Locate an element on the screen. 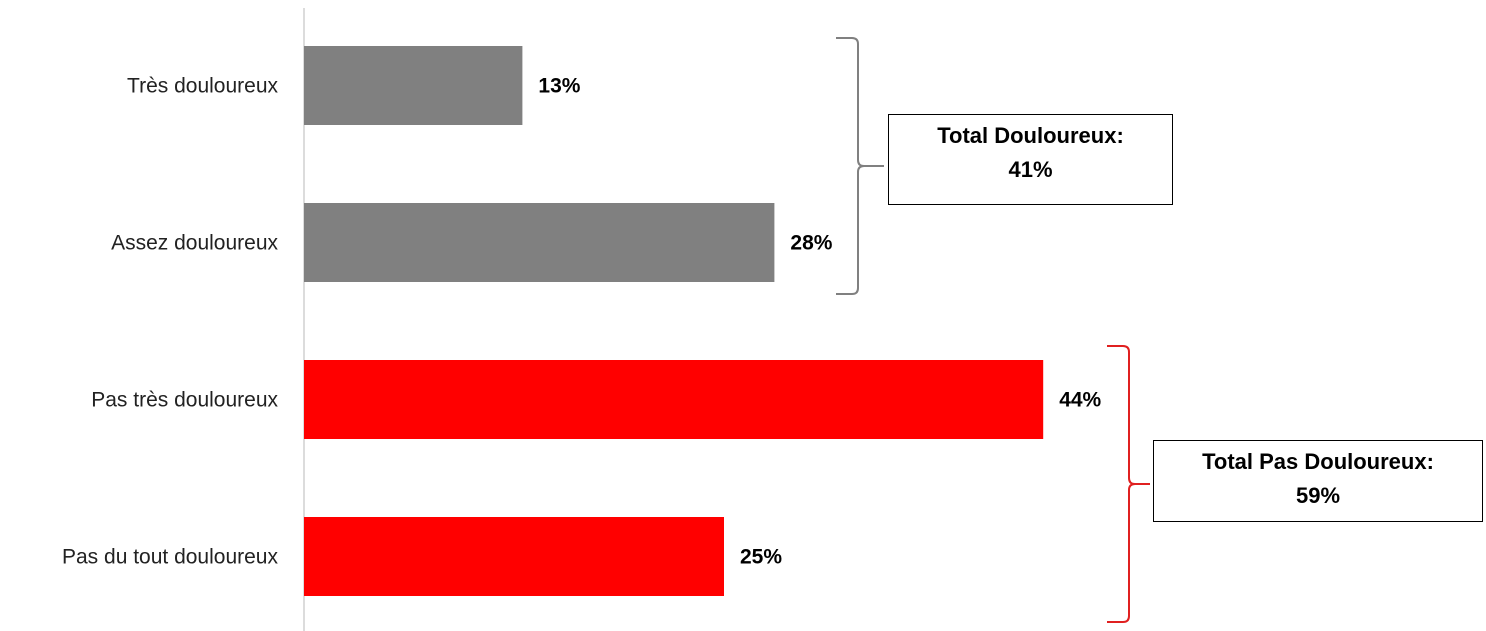 This screenshot has width=1486, height=631. total-pas-douloureux-box: Total Pas Douloureux: 59% is located at coordinates (1318, 481).